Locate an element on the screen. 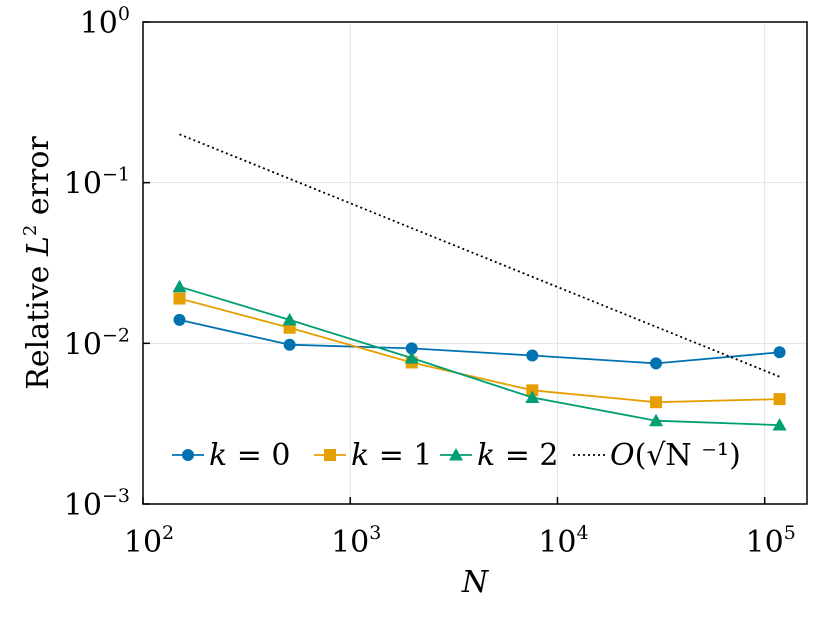 The image size is (830, 623). legend-label-0-value: 0 is located at coordinates (280, 455).